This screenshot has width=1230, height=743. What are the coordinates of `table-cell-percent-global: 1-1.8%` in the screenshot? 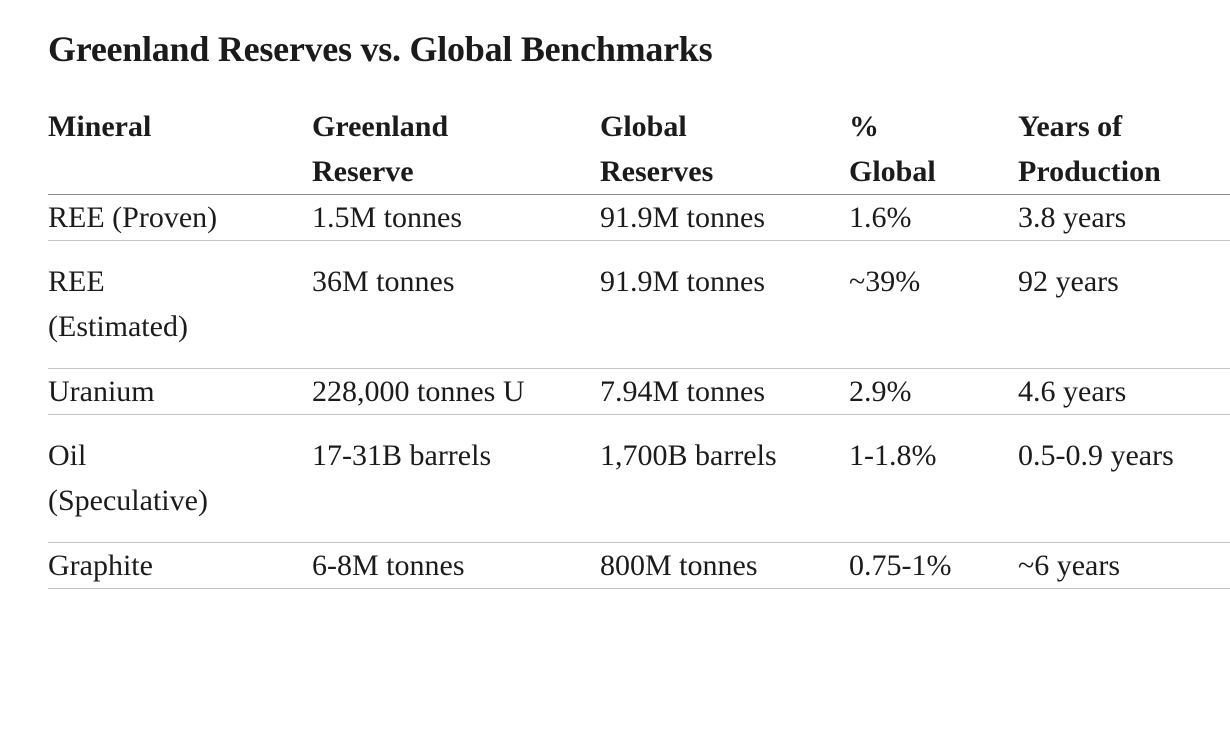 It's located at (933, 478).